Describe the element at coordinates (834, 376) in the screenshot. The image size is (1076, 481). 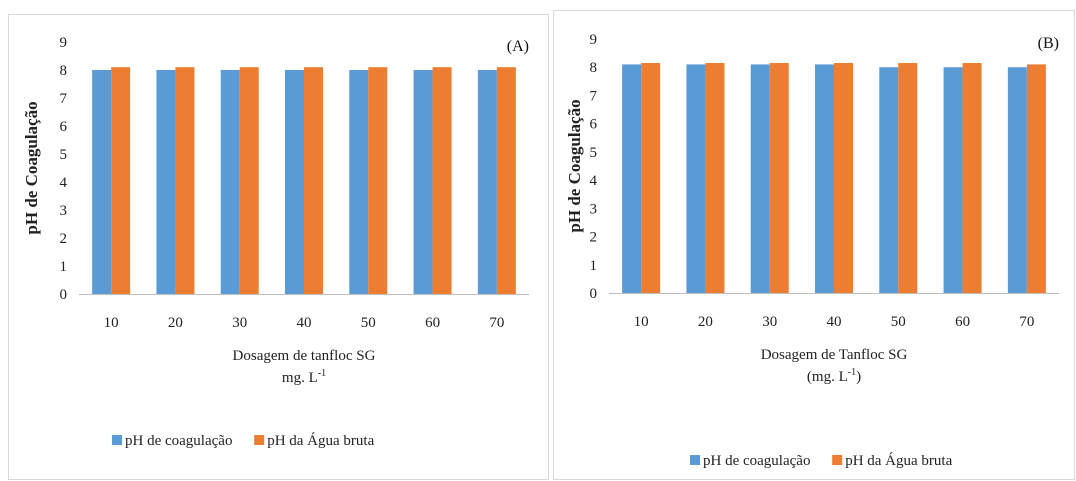
I see `x-axis-unit-label: (mg. L-1)` at that location.